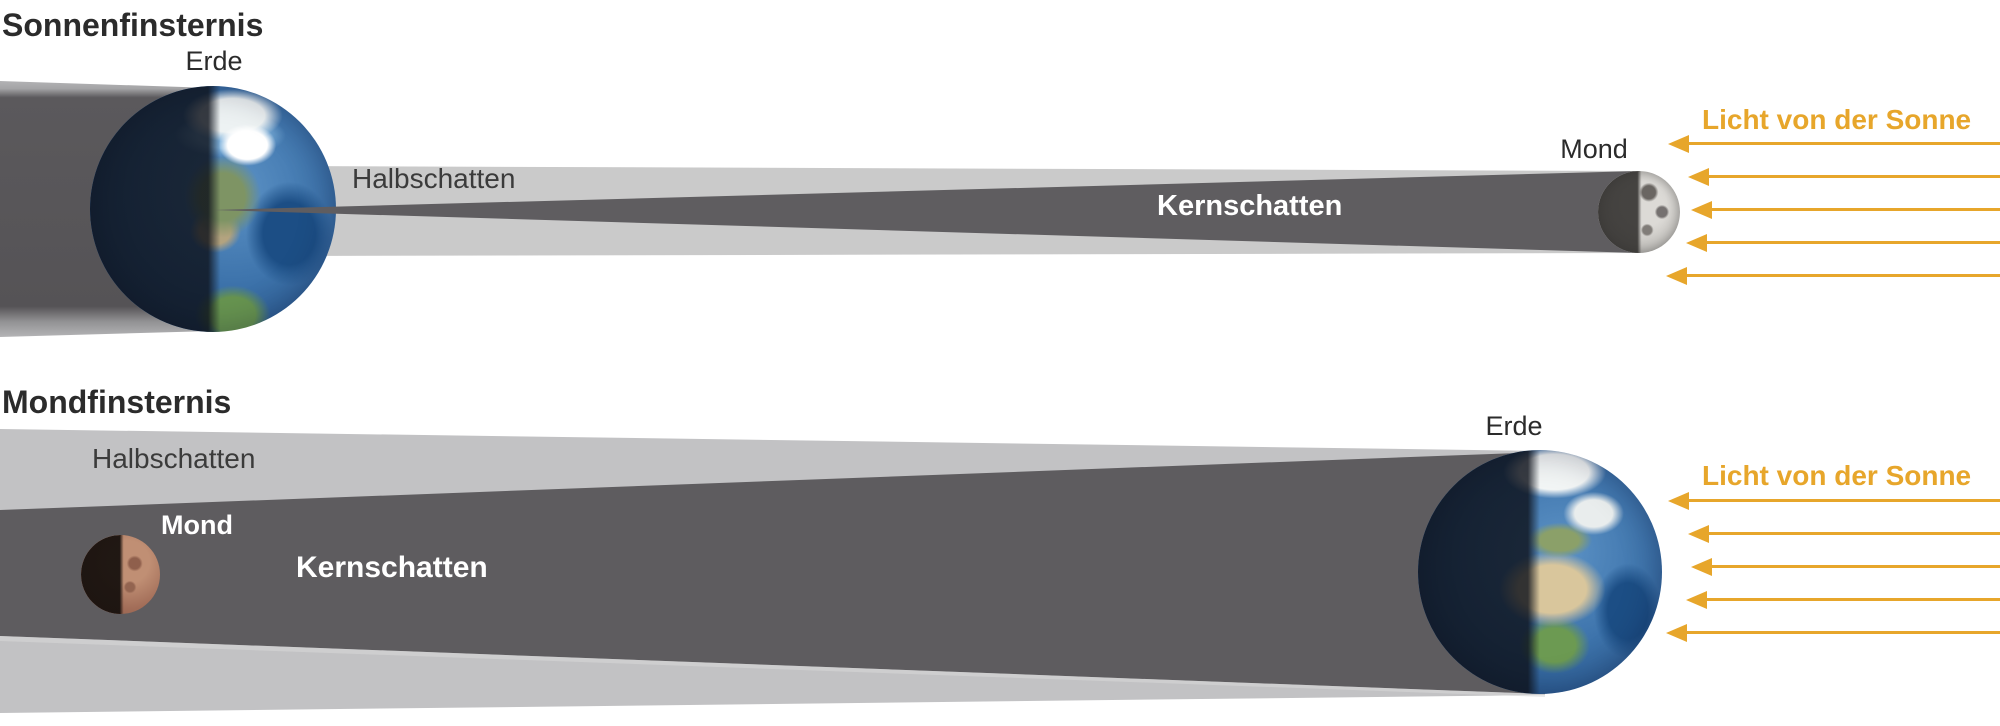 This screenshot has width=2000, height=726. I want to click on lunar-penumbra-label: Halbschatten, so click(174, 458).